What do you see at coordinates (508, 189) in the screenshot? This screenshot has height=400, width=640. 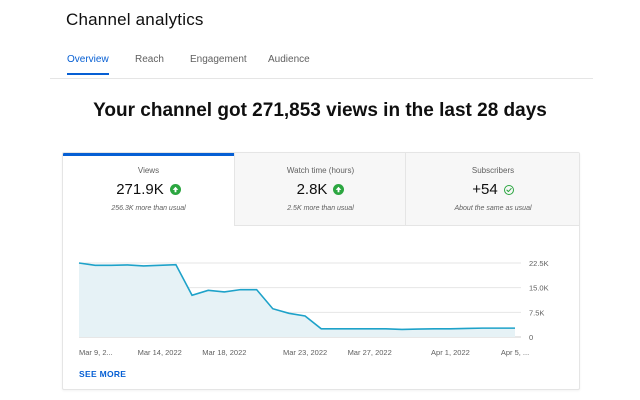 I see `check-circle-icon` at bounding box center [508, 189].